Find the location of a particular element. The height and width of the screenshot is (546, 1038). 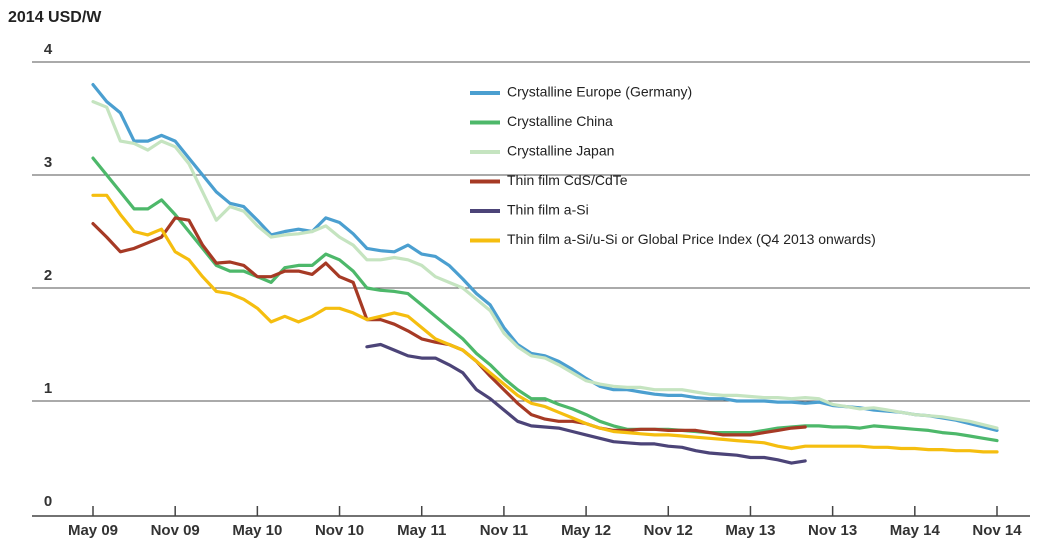

x-tick-label: Nov 14 is located at coordinates (997, 530).